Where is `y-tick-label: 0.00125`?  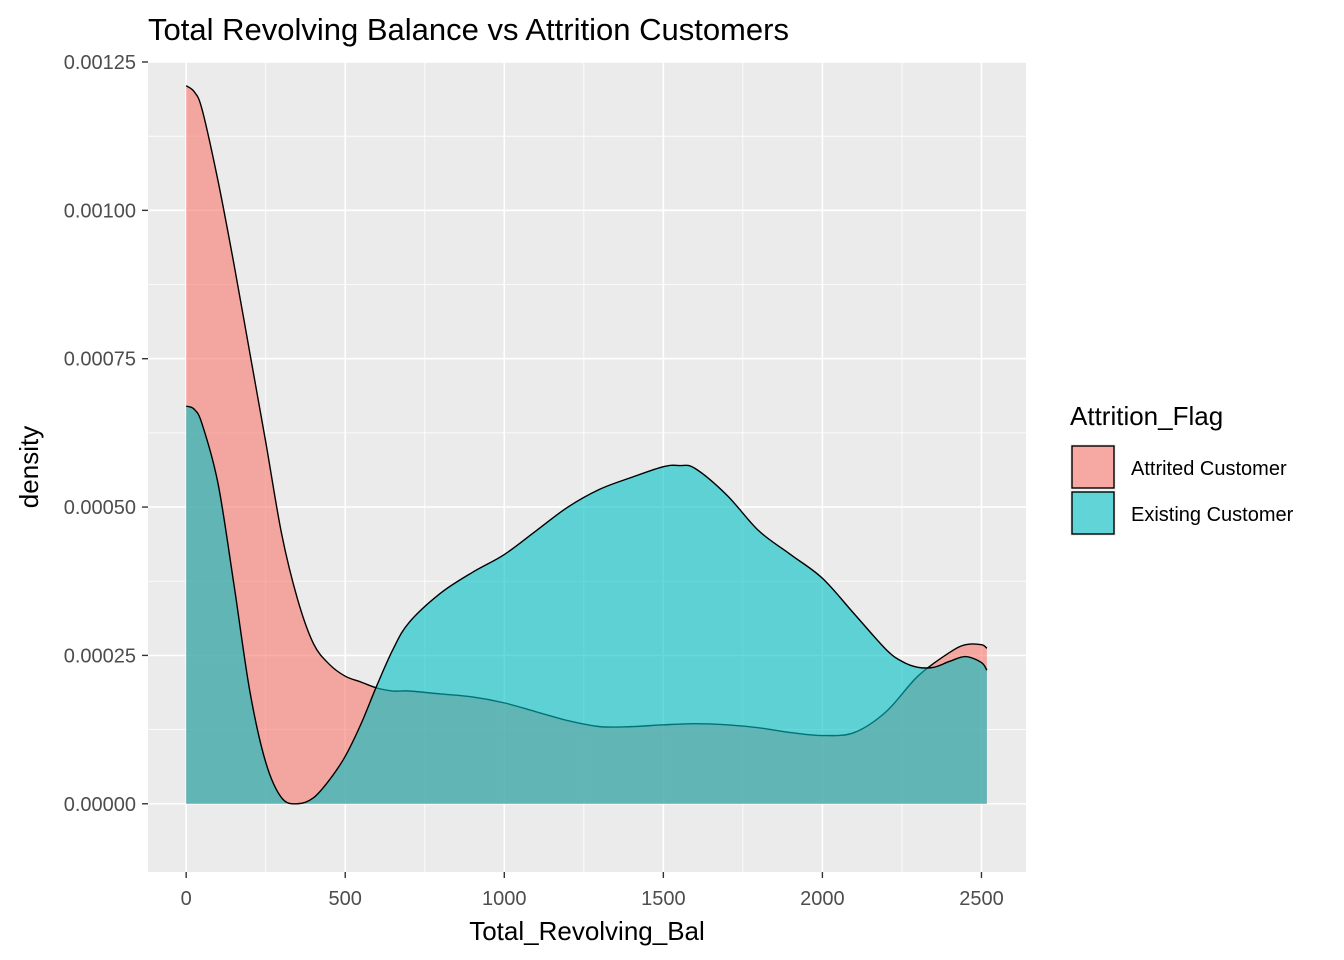 y-tick-label: 0.00125 is located at coordinates (100, 63).